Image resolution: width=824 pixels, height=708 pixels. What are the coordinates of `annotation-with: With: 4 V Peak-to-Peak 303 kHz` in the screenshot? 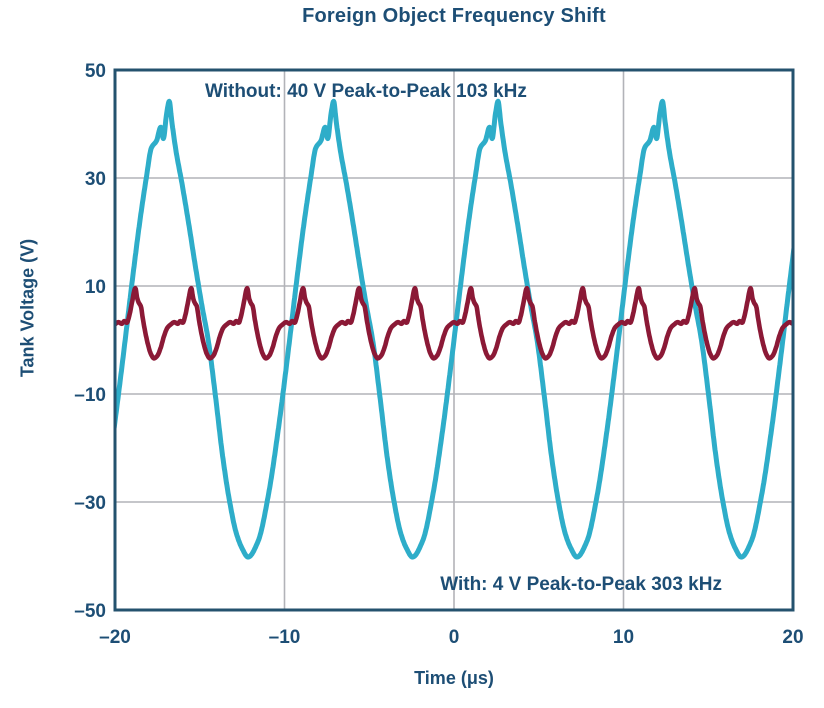 It's located at (581, 584).